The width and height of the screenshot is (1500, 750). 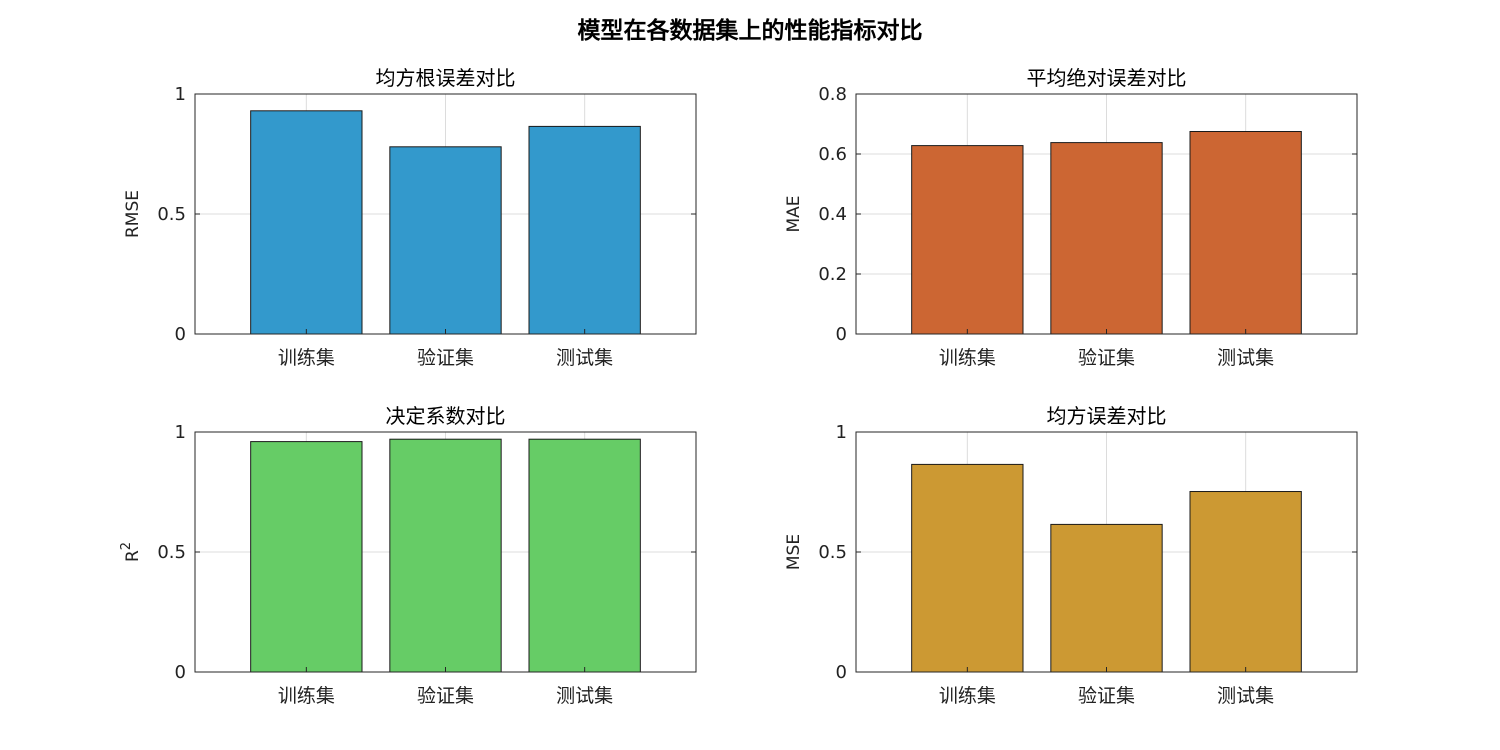 I want to click on ylabel-text-mse: MSE, so click(x=794, y=552).